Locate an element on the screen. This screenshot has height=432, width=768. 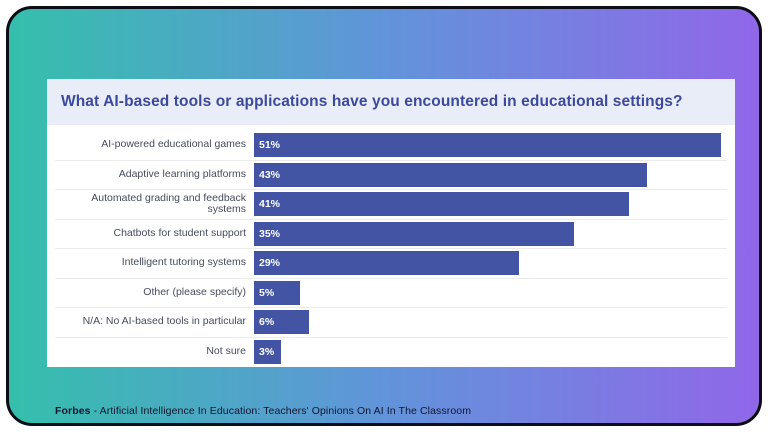
category-label: AI-powered educational games is located at coordinates (173, 143).